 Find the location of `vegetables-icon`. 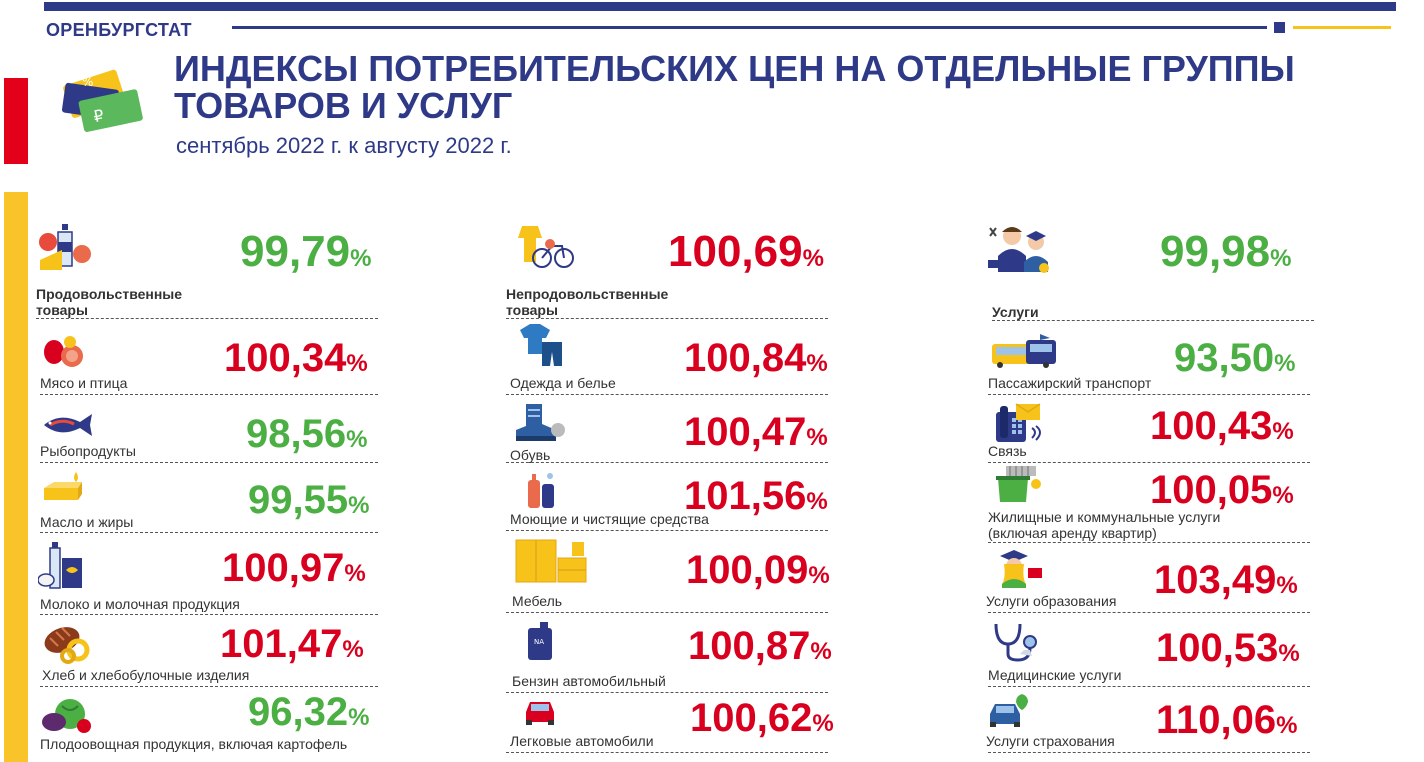

vegetables-icon is located at coordinates (66, 716).